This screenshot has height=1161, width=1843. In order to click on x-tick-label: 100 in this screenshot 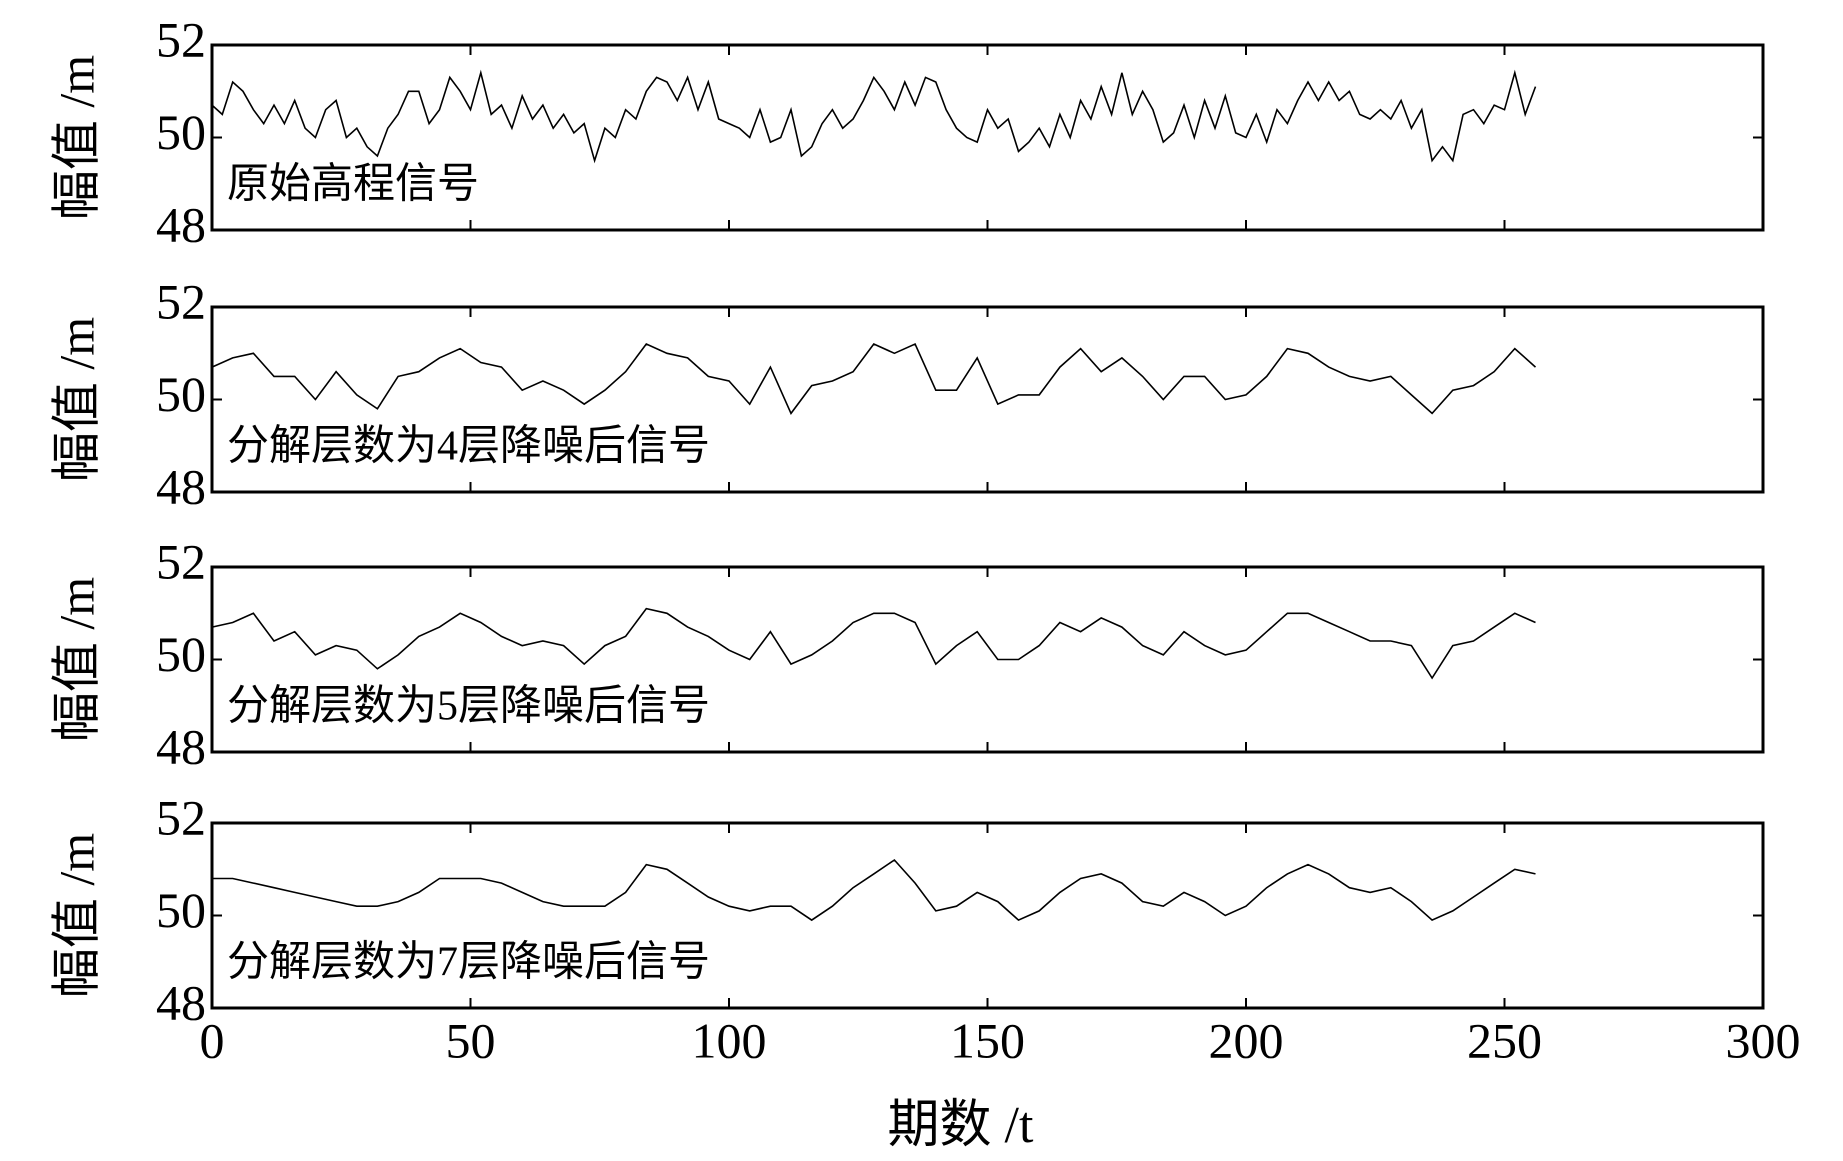, I will do `click(729, 1040)`.